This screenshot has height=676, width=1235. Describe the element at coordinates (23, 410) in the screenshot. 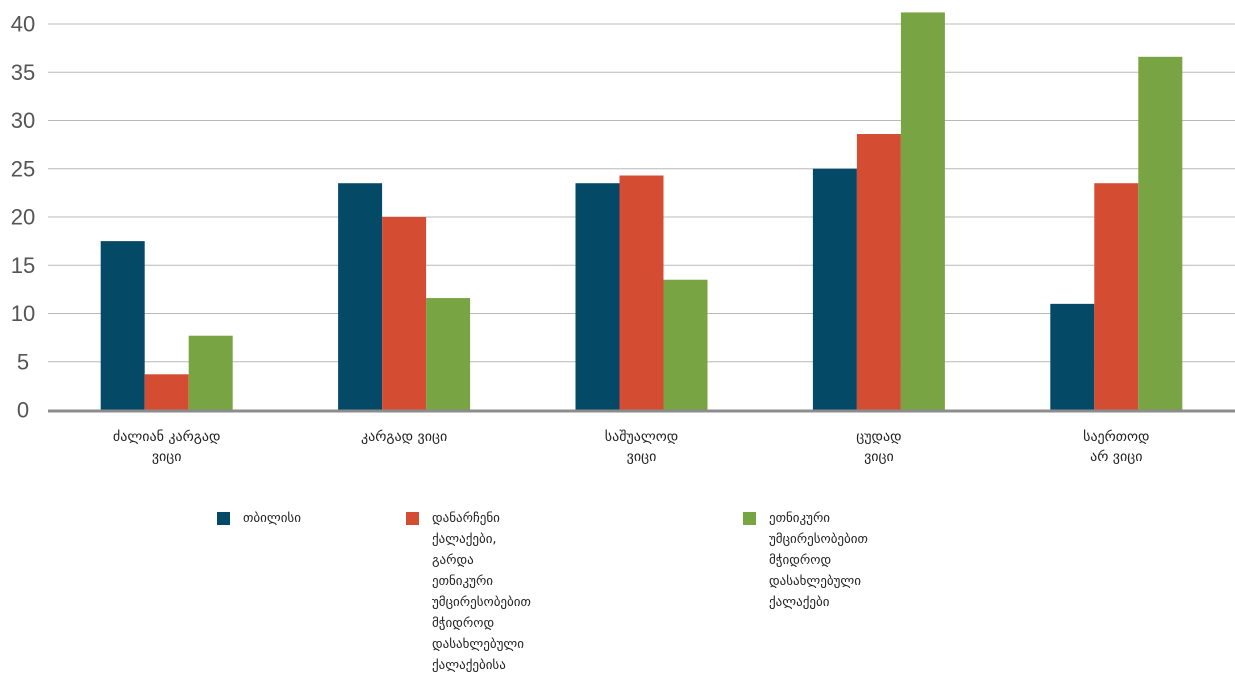

I see `y-tick-label: 0` at that location.